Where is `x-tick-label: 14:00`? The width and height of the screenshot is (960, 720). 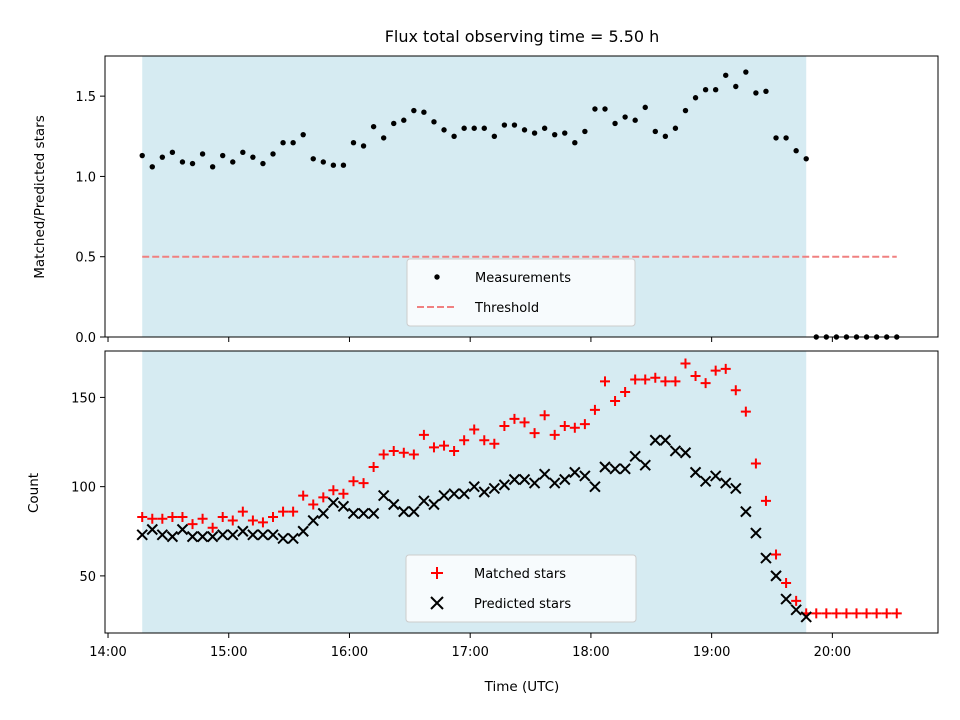
x-tick-label: 14:00 is located at coordinates (107, 652).